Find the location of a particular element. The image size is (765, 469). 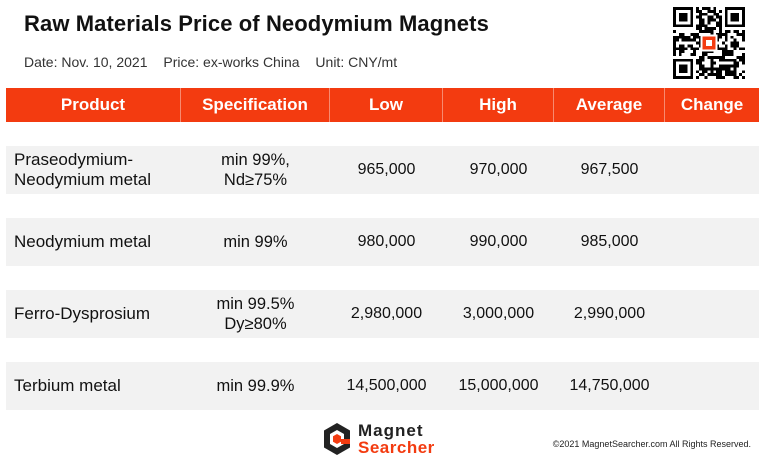

low-cell: 980,000 is located at coordinates (386, 242).